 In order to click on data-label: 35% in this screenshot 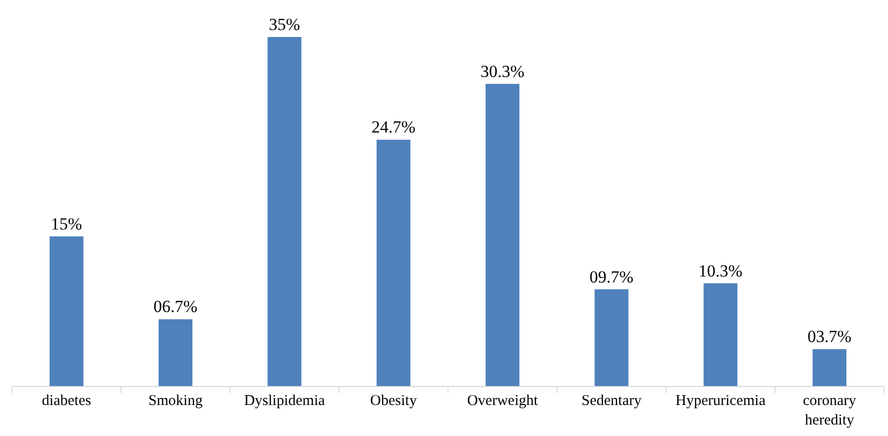, I will do `click(284, 24)`.